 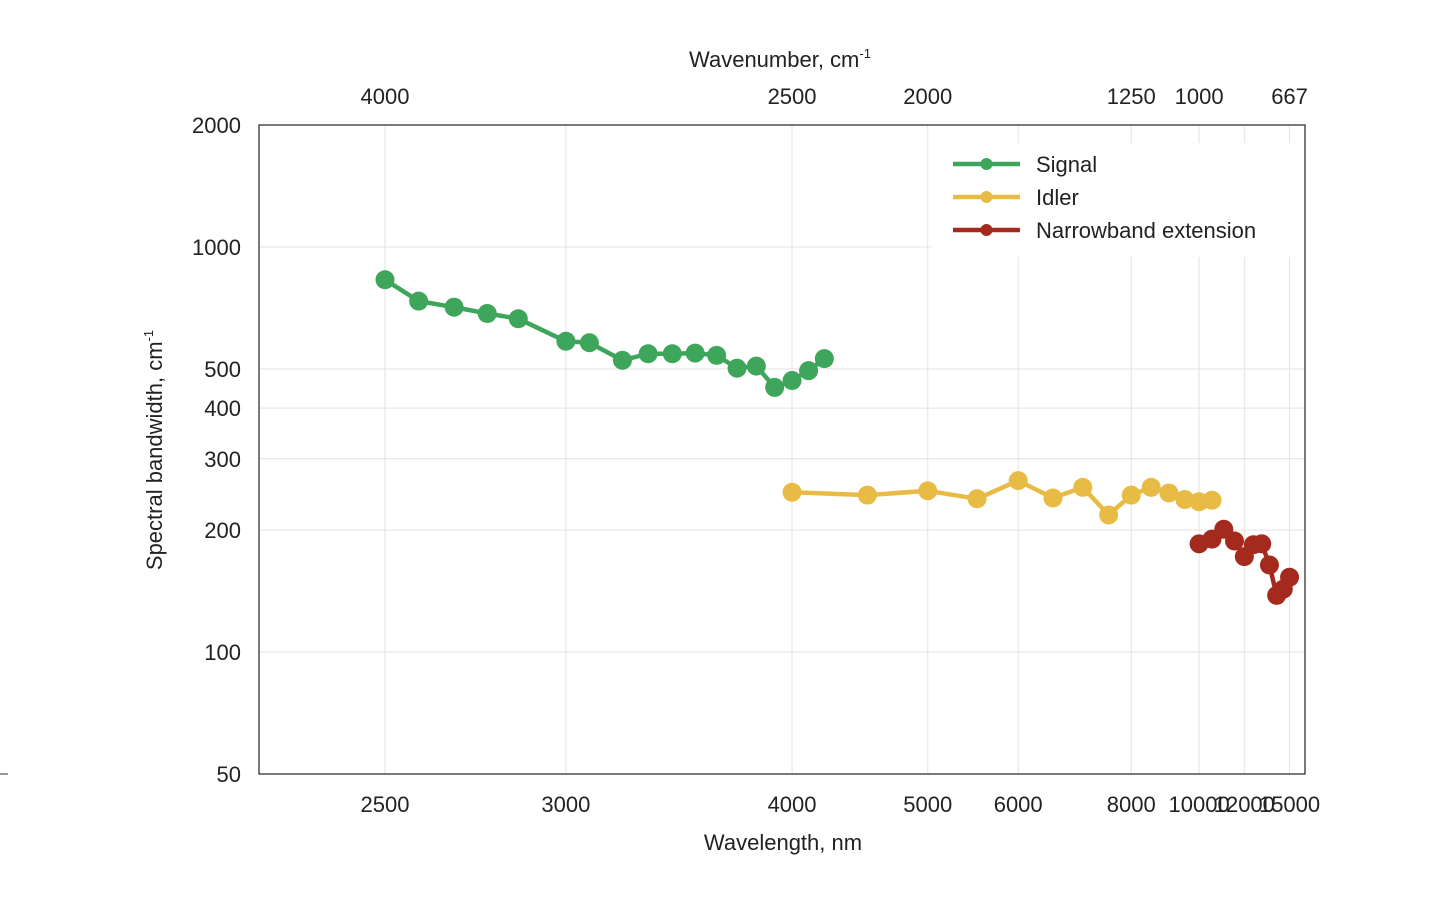 I want to click on x2-axis-title-main: Wavenumber, cm, so click(x=774, y=59).